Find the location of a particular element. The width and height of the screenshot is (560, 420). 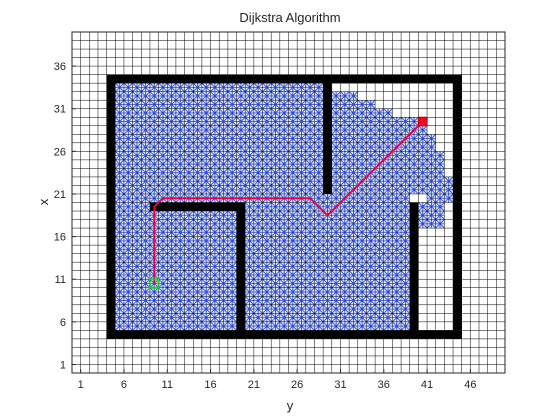

y-tick-label: 11 is located at coordinates (60, 280).